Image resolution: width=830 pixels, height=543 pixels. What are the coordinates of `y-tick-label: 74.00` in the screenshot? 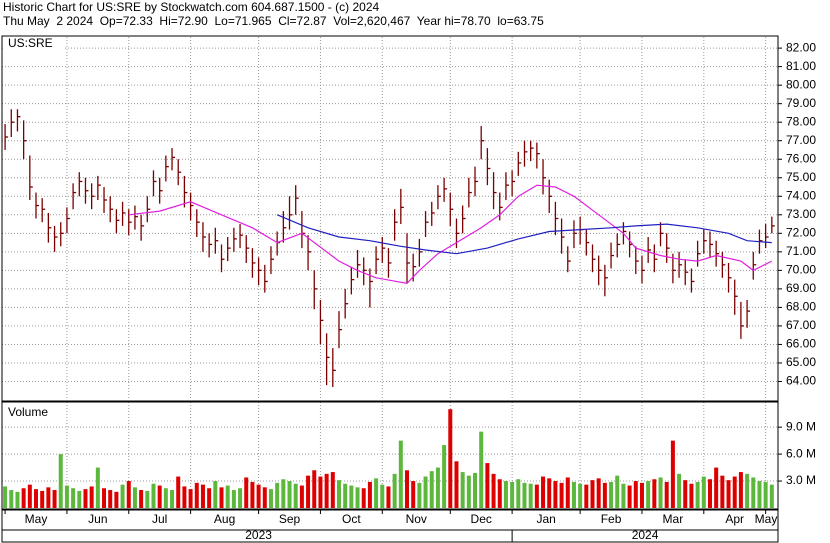 It's located at (801, 195).